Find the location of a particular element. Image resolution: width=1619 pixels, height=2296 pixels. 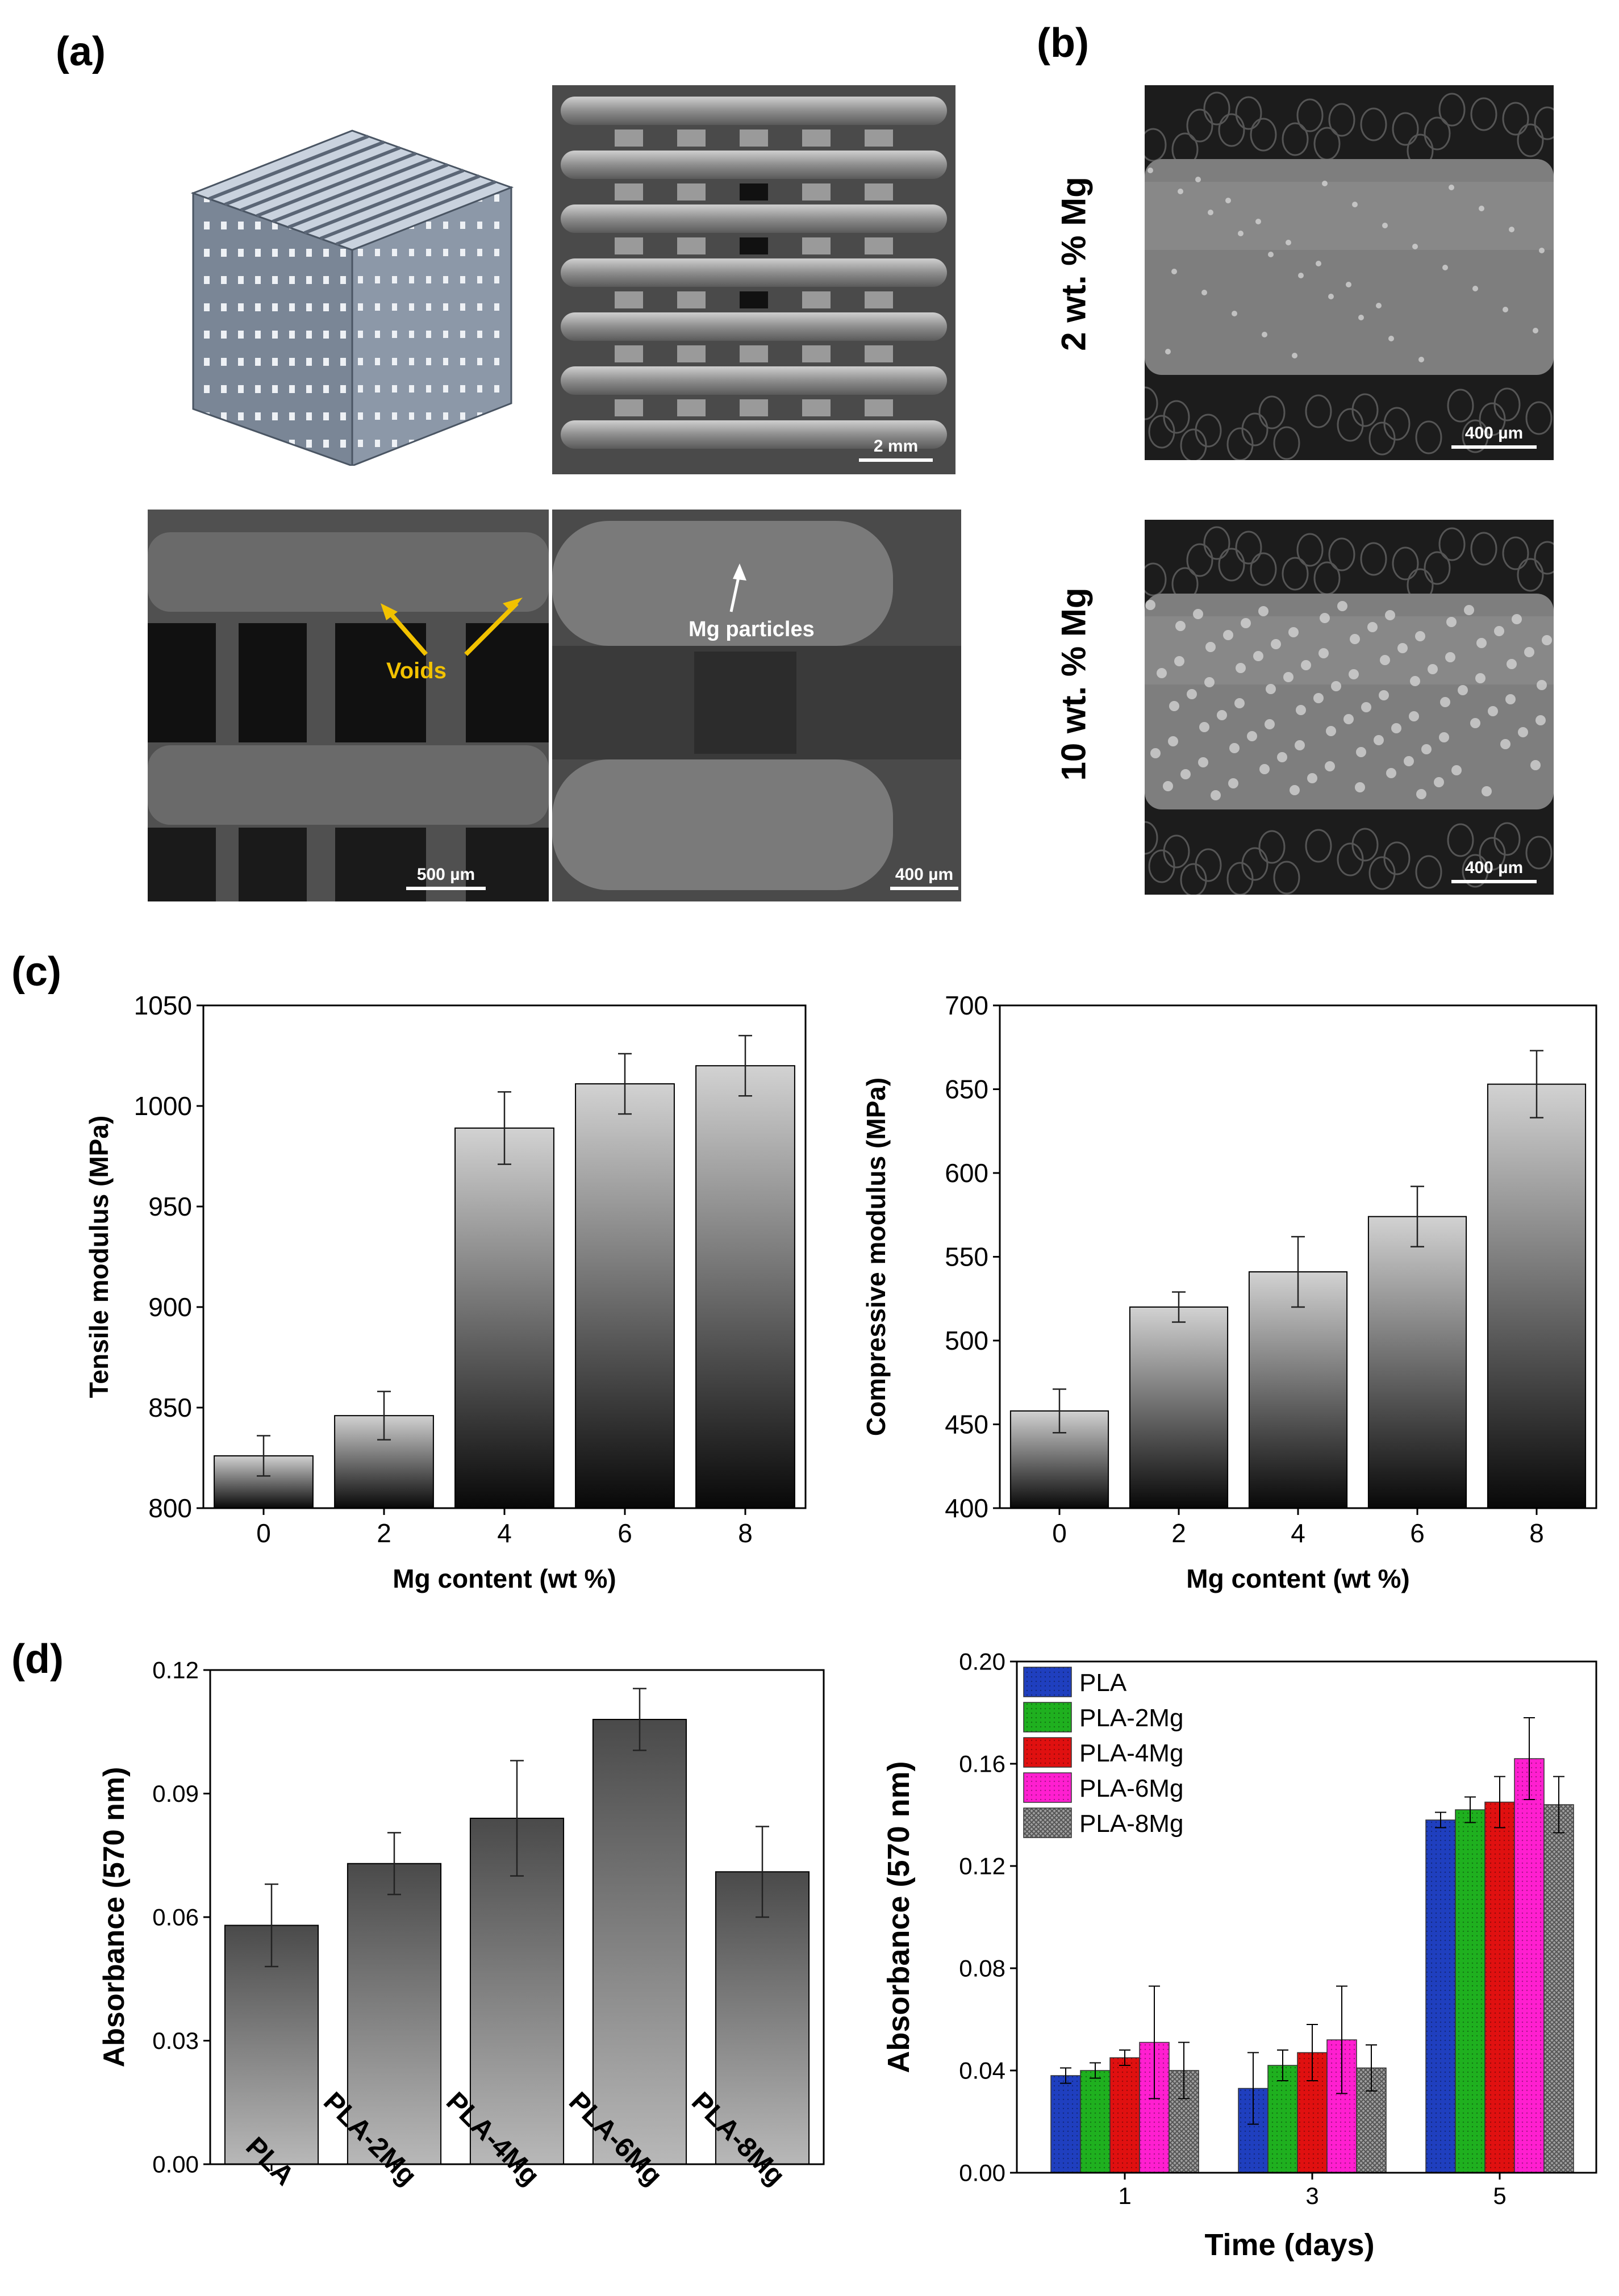

y-tick-label: 0.04 is located at coordinates (982, 2070).